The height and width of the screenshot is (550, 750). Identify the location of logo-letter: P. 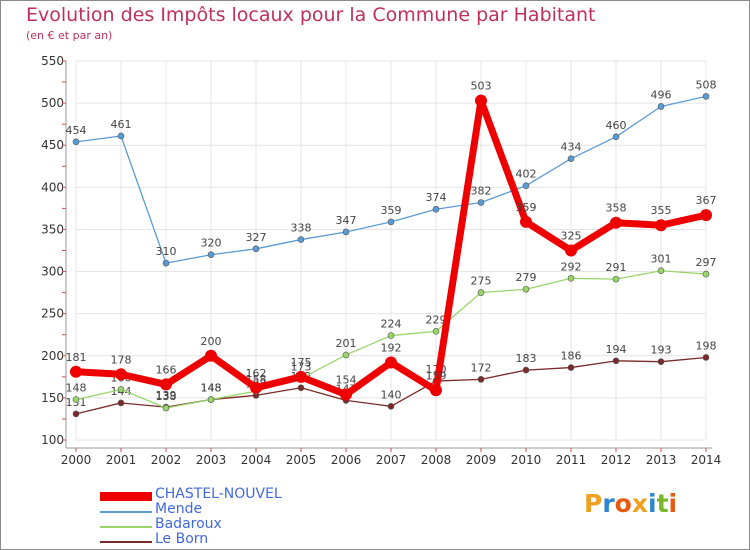
(593, 503).